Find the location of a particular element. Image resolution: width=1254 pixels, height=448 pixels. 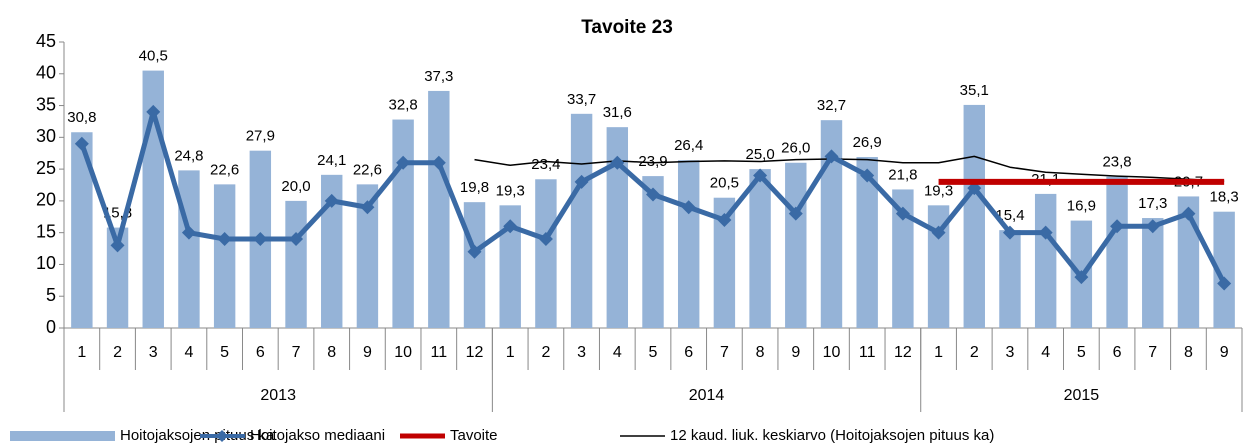

data-label: 24,8 is located at coordinates (188, 155).